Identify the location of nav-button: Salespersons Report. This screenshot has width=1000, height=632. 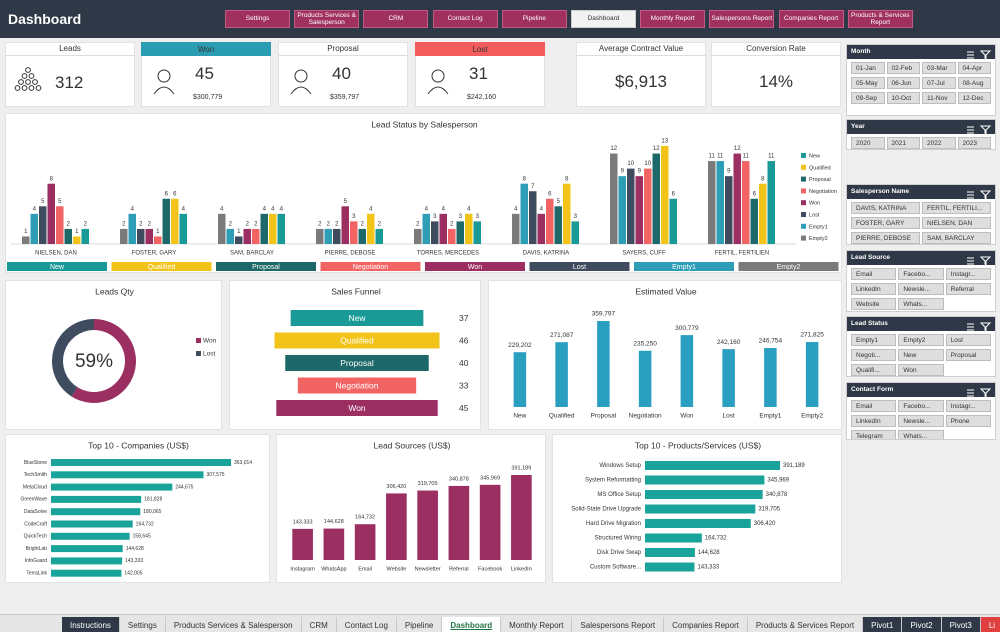
(742, 19).